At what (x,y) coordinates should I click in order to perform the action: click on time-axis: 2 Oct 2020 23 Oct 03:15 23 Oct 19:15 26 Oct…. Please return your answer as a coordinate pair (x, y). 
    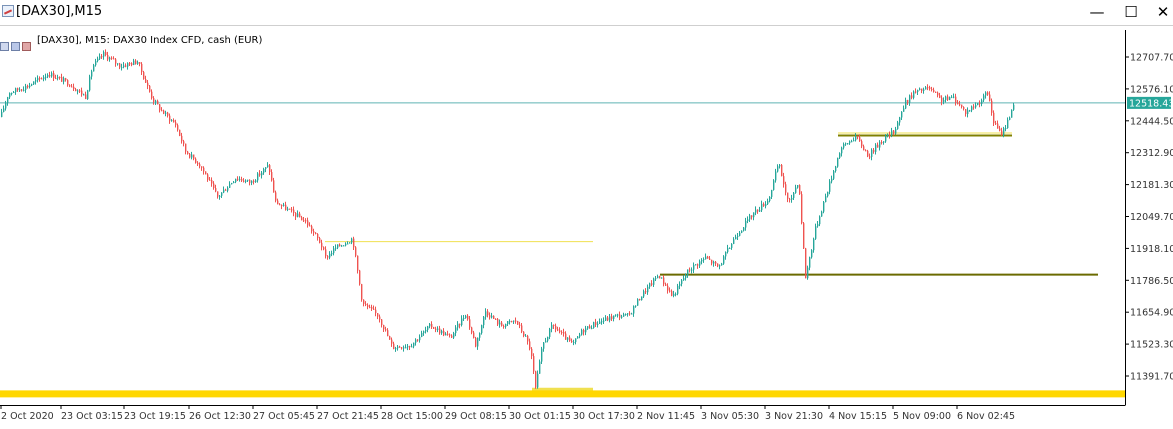
    Looking at the image, I should click on (507, 413).